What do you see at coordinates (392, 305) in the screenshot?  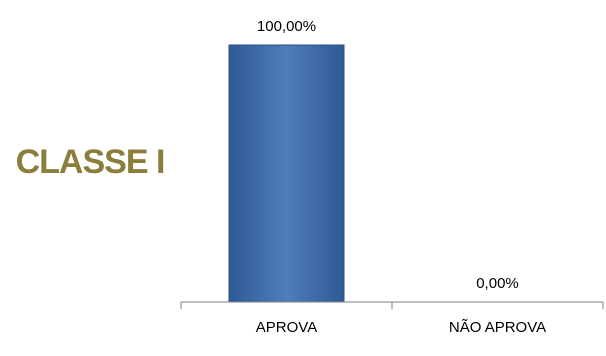 I see `x-axis` at bounding box center [392, 305].